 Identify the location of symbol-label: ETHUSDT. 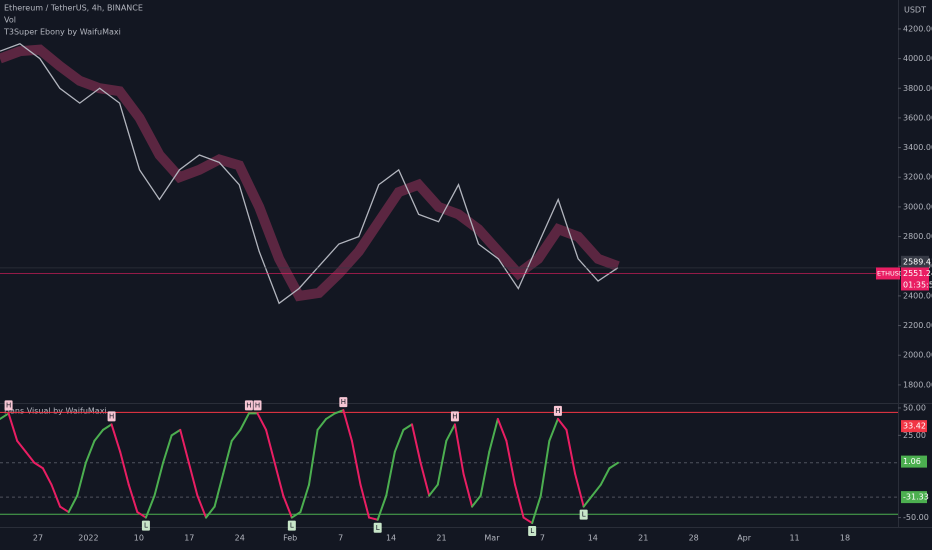
(892, 273).